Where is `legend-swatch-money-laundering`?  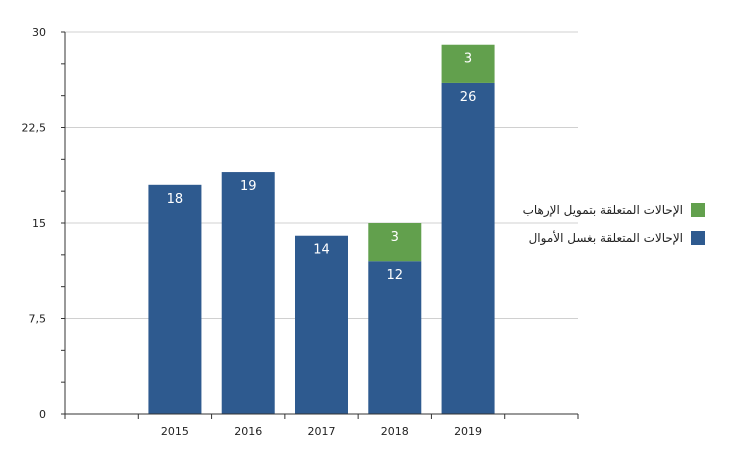
legend-swatch-money-laundering is located at coordinates (698, 238).